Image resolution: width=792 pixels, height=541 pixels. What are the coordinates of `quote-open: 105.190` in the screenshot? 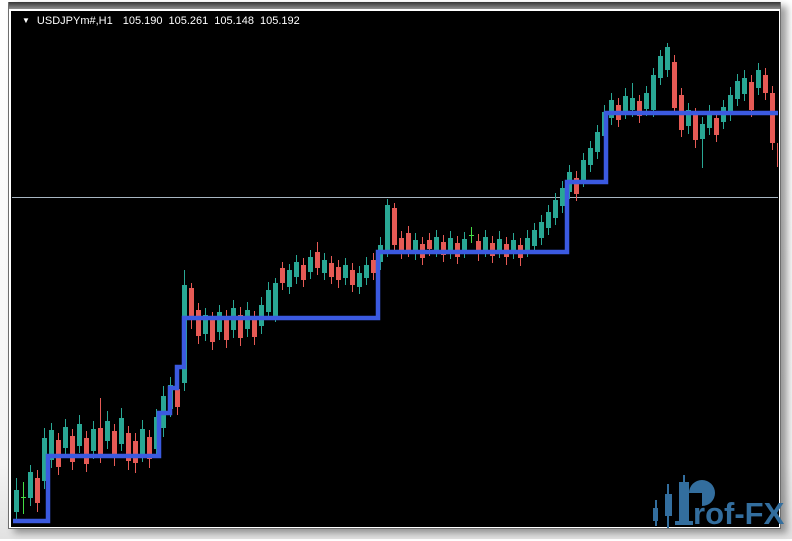 It's located at (142, 21).